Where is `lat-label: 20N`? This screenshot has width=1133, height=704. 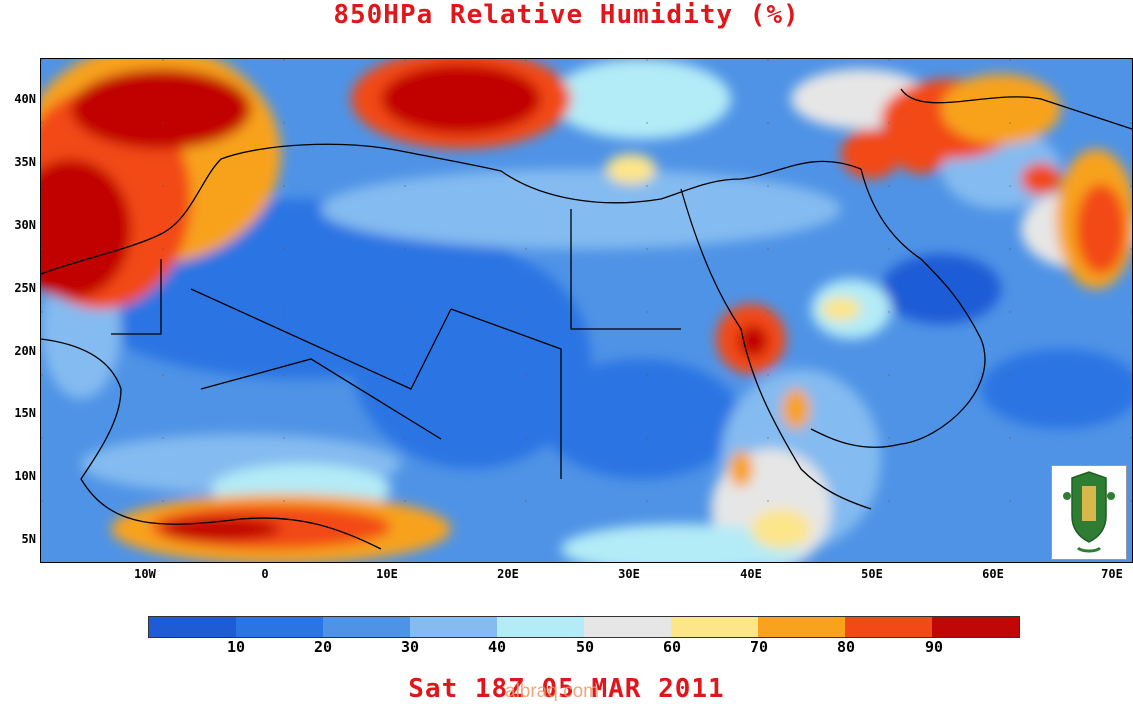
lat-label: 20N is located at coordinates (25, 351).